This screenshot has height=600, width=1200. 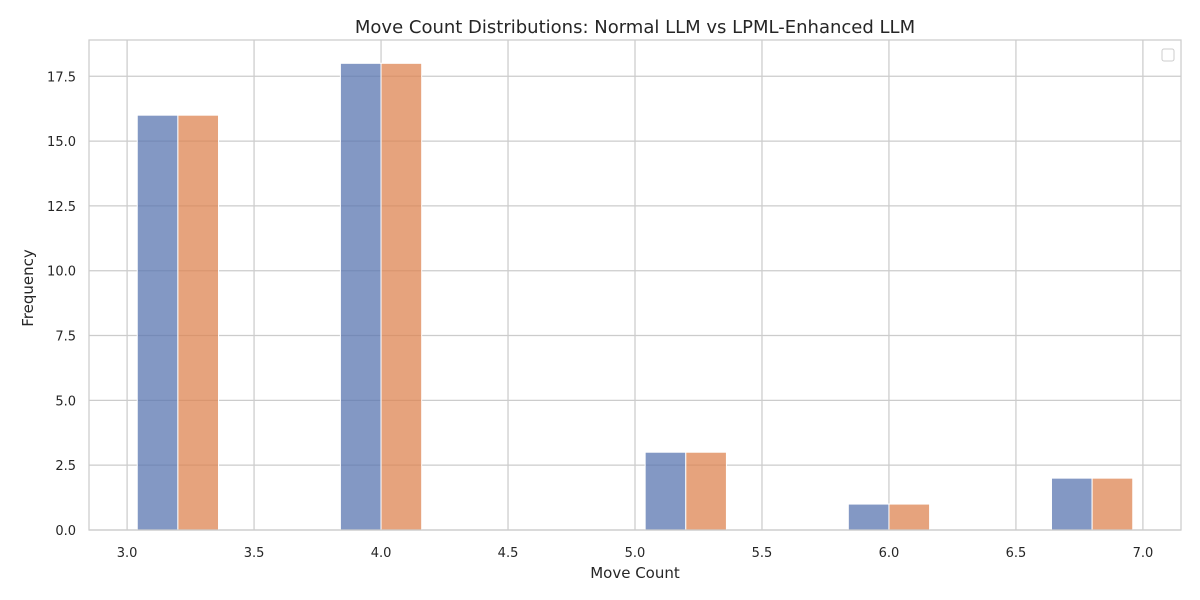 I want to click on y-tick-label: 7.5, so click(x=65, y=337).